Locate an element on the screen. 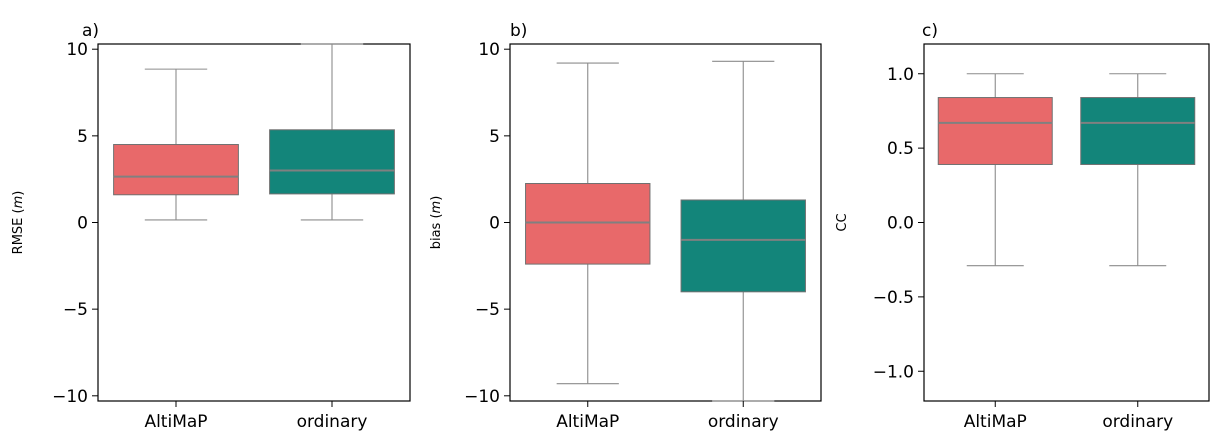 The width and height of the screenshot is (1217, 442). y-axis-label: CC is located at coordinates (842, 222).